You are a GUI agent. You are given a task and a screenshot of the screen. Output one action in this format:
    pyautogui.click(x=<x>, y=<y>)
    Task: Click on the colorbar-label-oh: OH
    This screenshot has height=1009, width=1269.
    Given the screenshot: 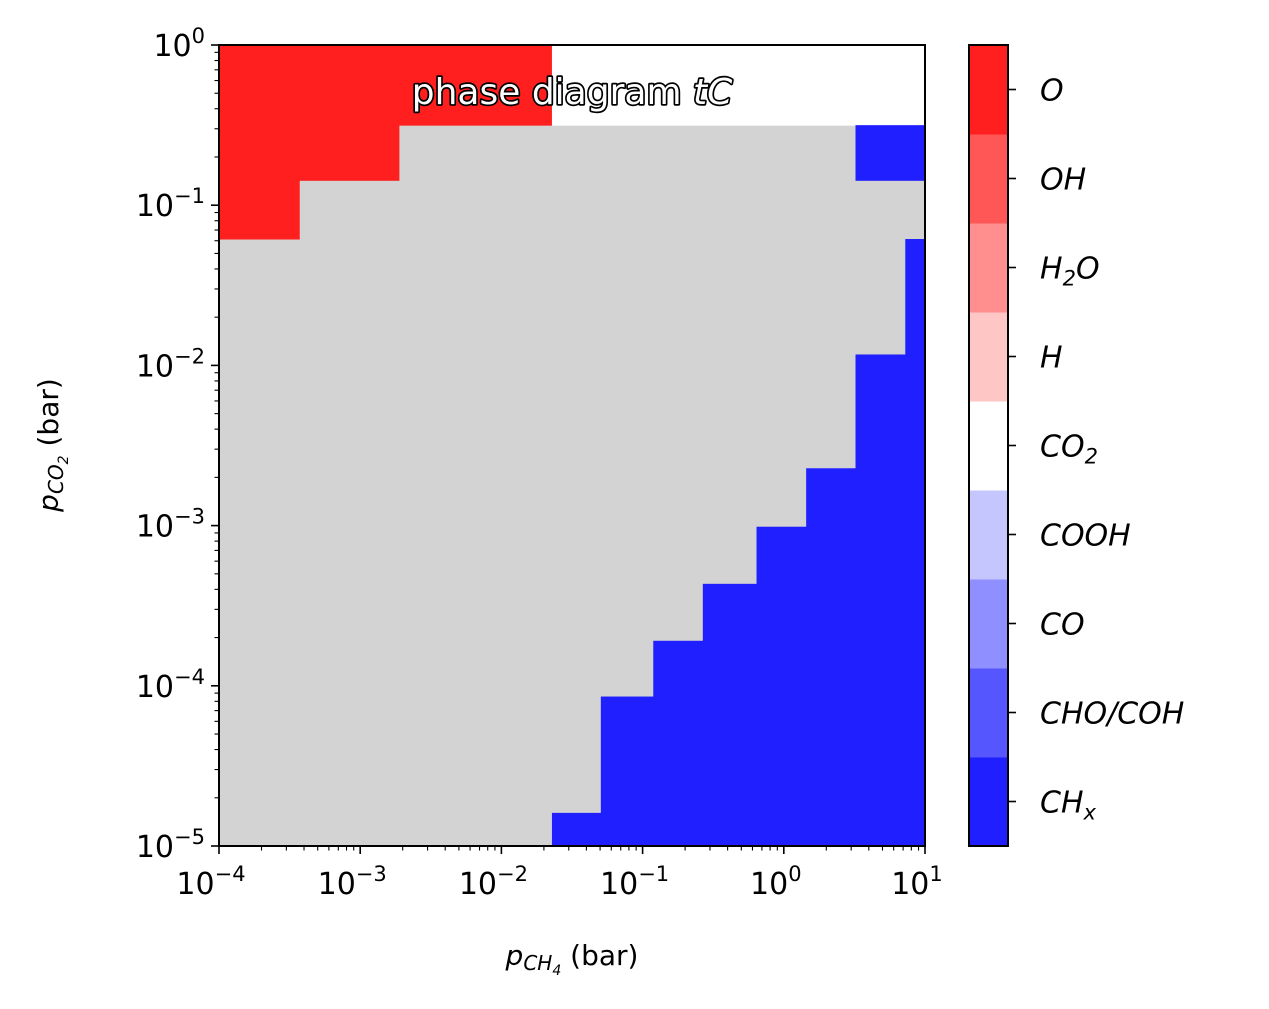 What is the action you would take?
    pyautogui.click(x=1063, y=180)
    